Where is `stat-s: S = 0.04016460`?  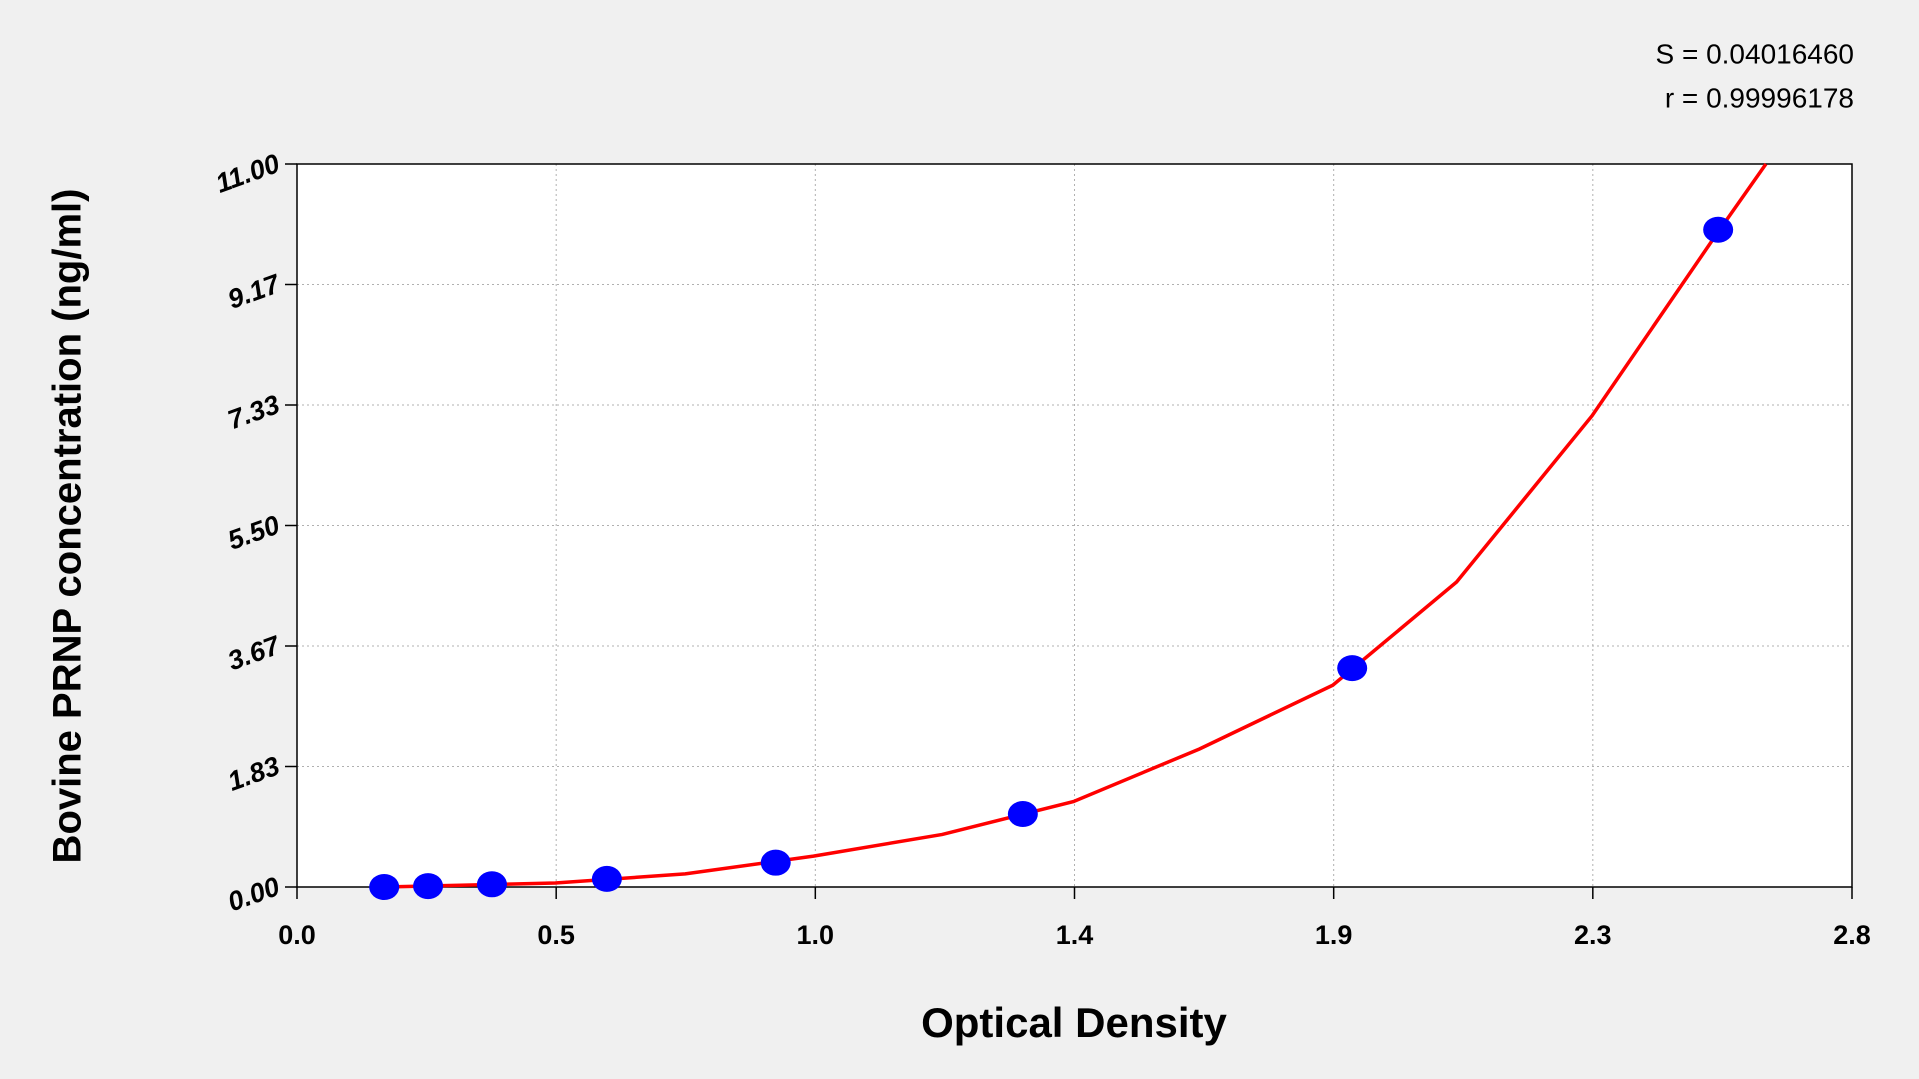
stat-s: S = 0.04016460 is located at coordinates (1754, 53).